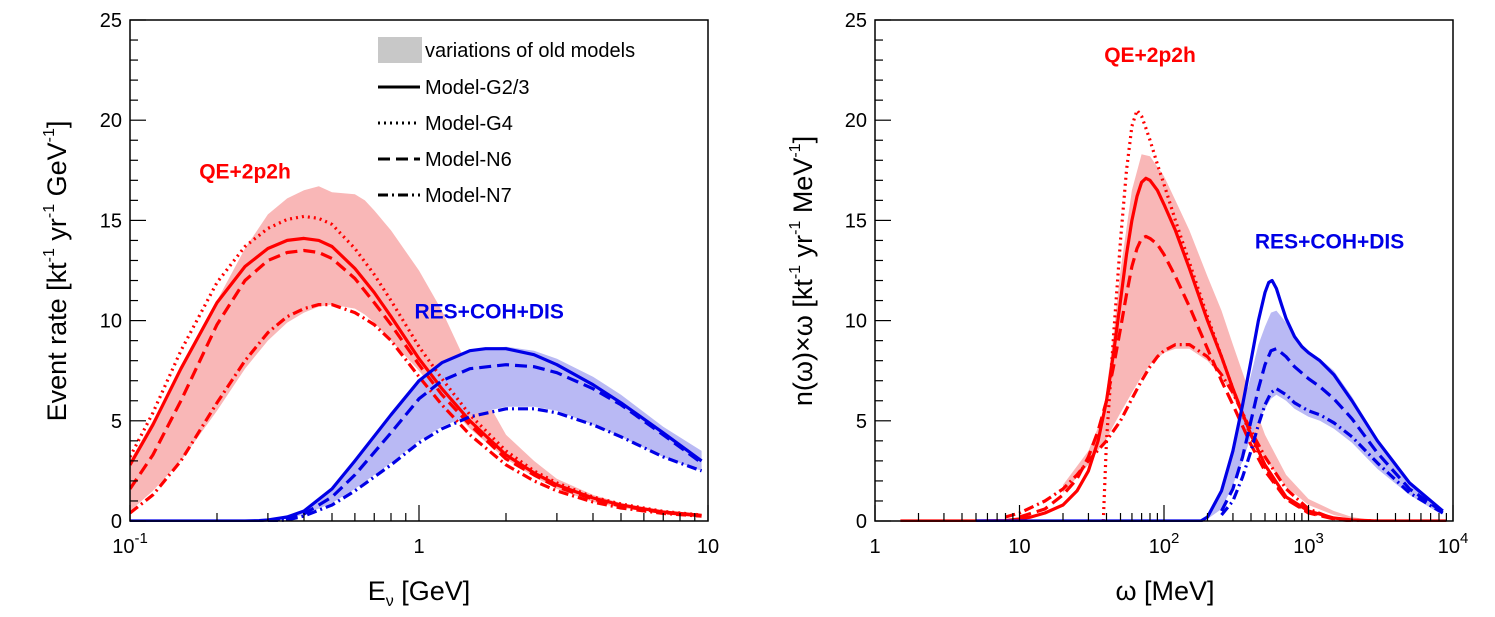 The width and height of the screenshot is (1495, 617). I want to click on legend-g23-label: Model-G2/3, so click(477, 88).